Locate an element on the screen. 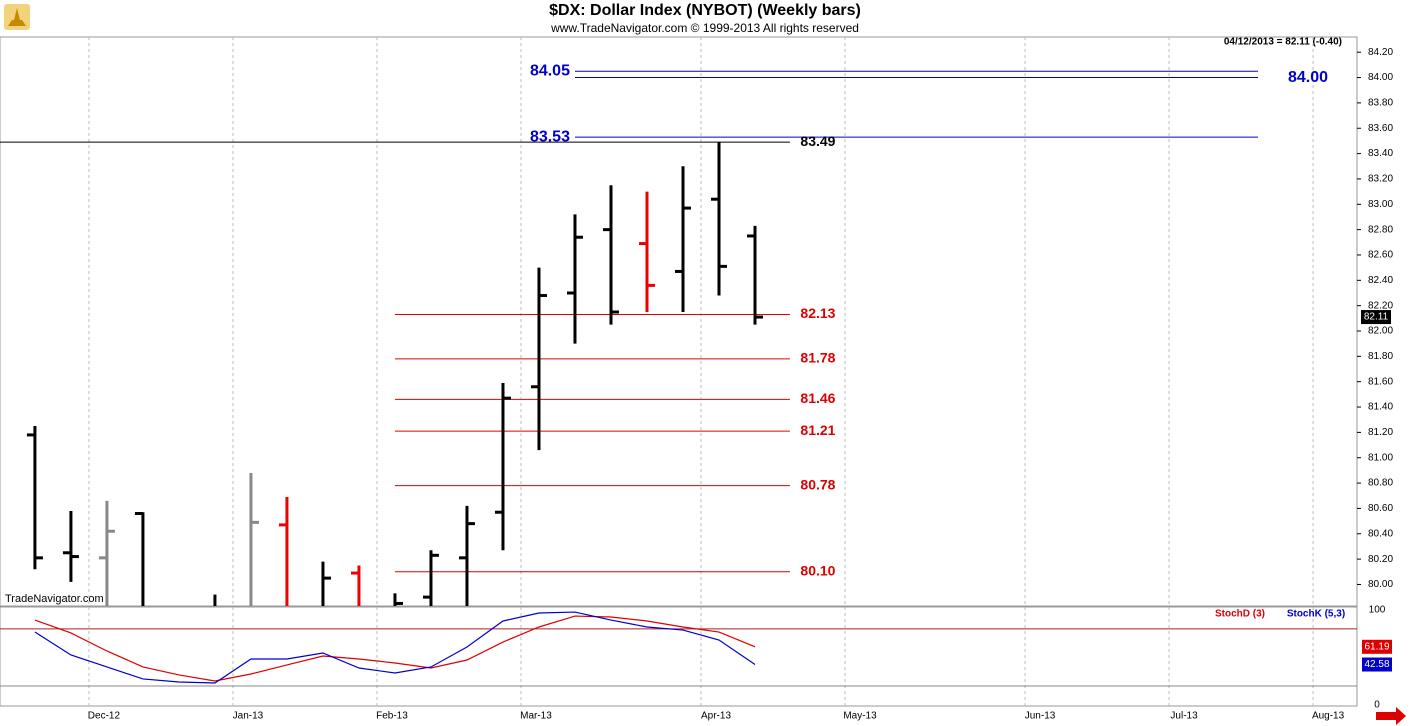 The width and height of the screenshot is (1410, 726). y-tick-label: 81.80 is located at coordinates (1380, 356).